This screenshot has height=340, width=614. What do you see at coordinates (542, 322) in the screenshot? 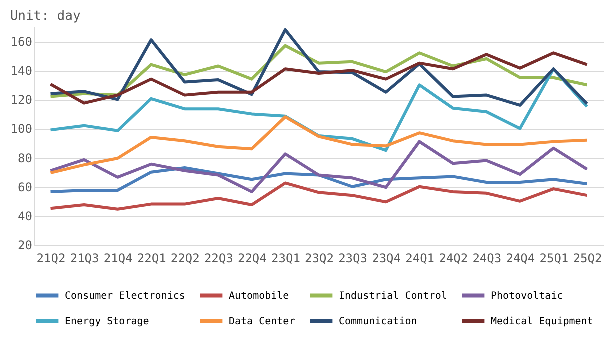
I see `legend-label: Medical Equipment` at bounding box center [542, 322].